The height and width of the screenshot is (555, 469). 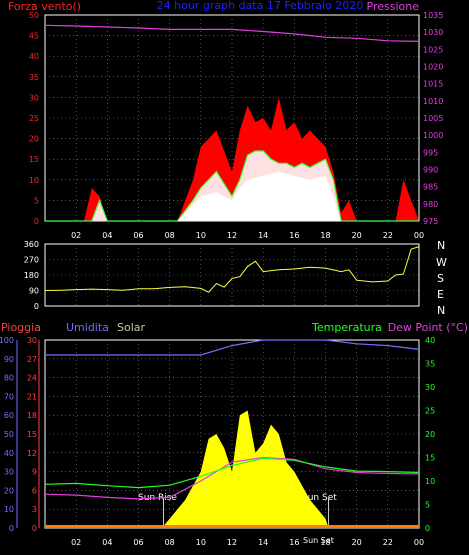 What do you see at coordinates (34, 56) in the screenshot?
I see `wind-ytick: 40` at bounding box center [34, 56].